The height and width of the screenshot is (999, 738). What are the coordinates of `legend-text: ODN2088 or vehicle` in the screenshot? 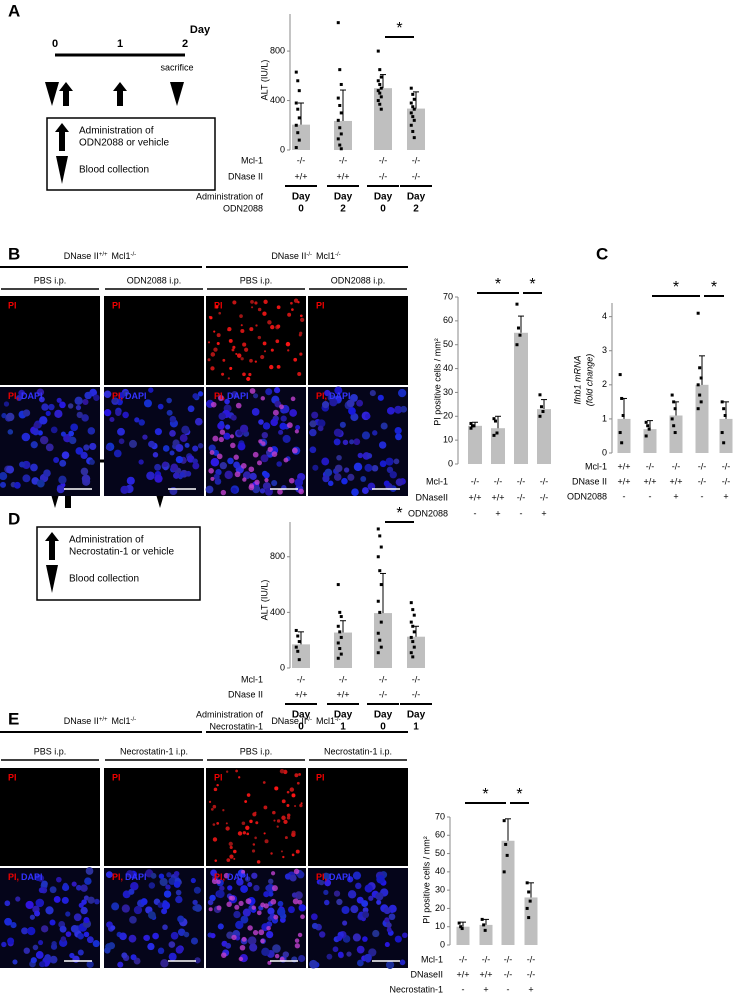 It's located at (124, 143).